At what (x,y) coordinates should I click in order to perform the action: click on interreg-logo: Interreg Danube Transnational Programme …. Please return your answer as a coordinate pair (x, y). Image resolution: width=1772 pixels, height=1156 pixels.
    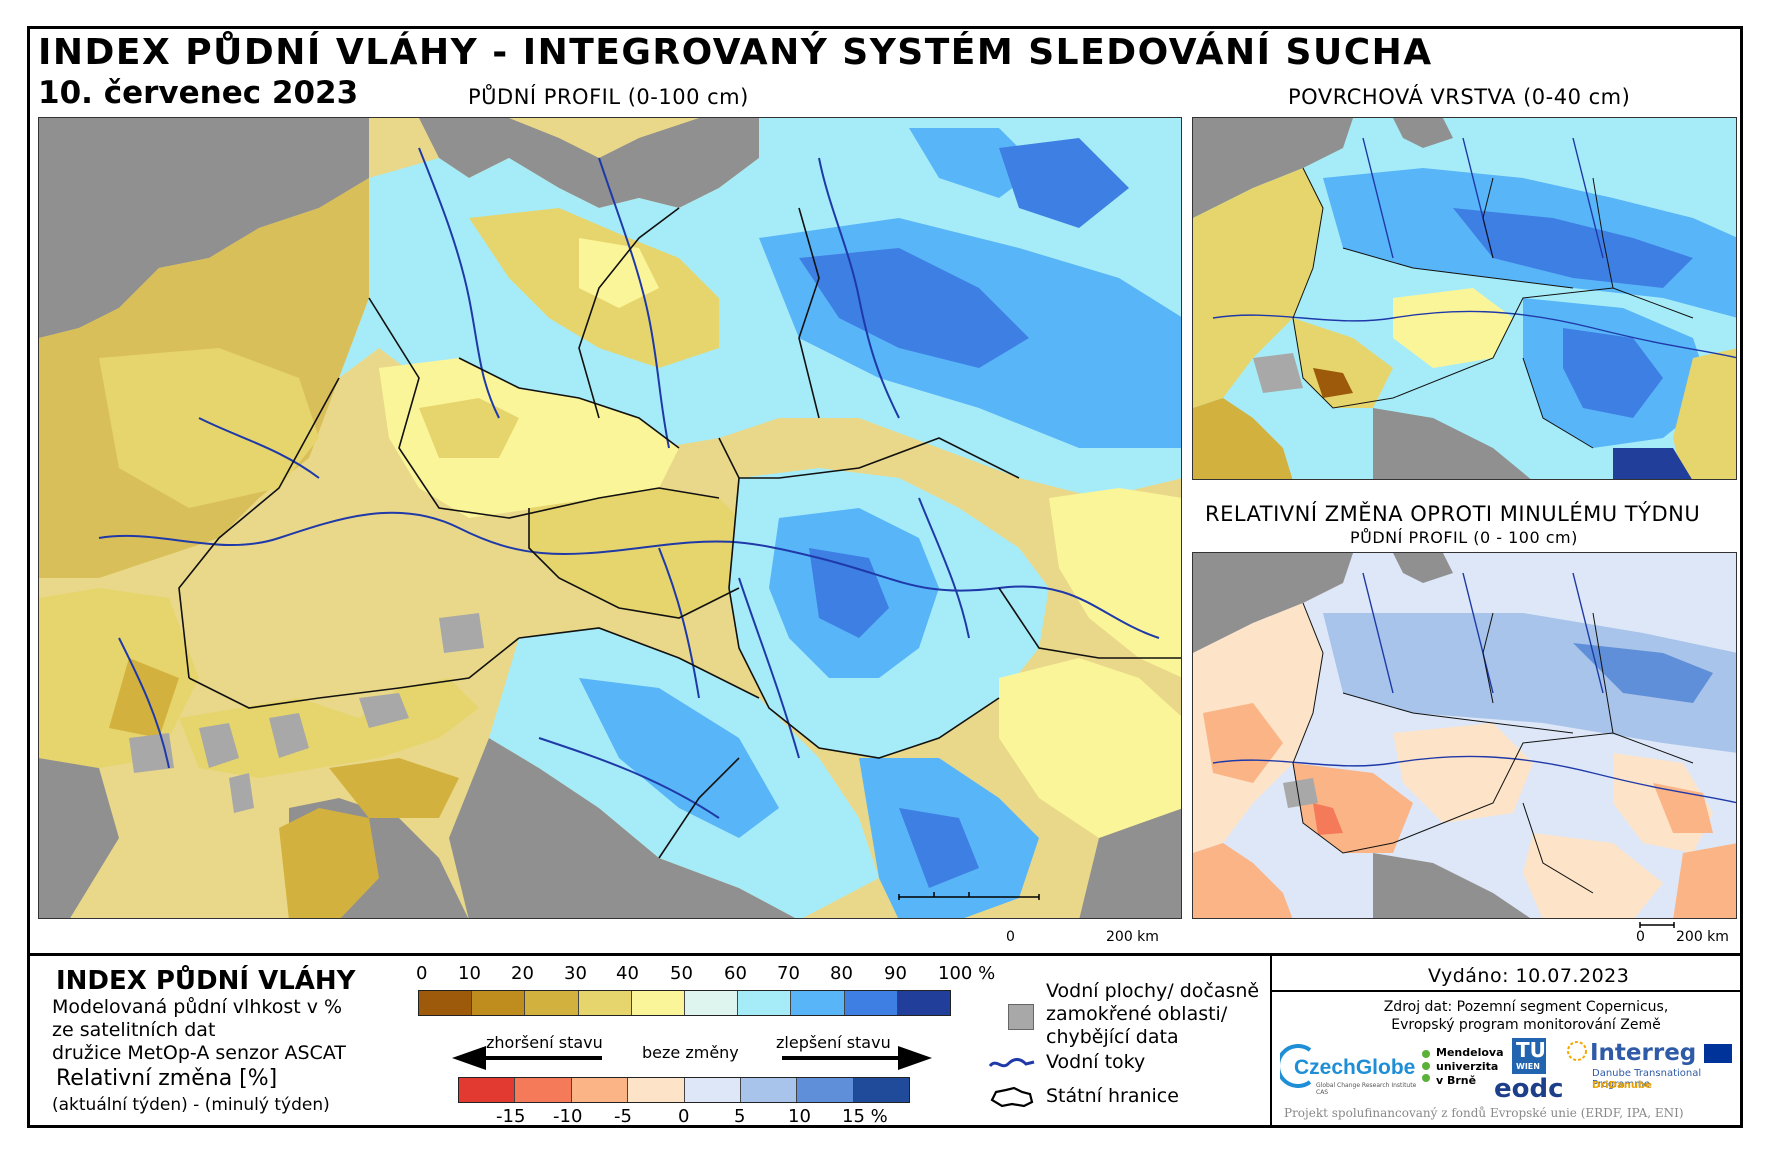
    Looking at the image, I should click on (1651, 1068).